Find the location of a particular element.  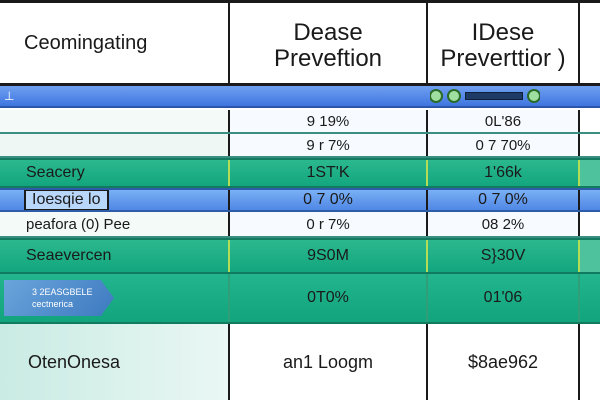

header-cell-1: Ceomingating is located at coordinates (115, 43).